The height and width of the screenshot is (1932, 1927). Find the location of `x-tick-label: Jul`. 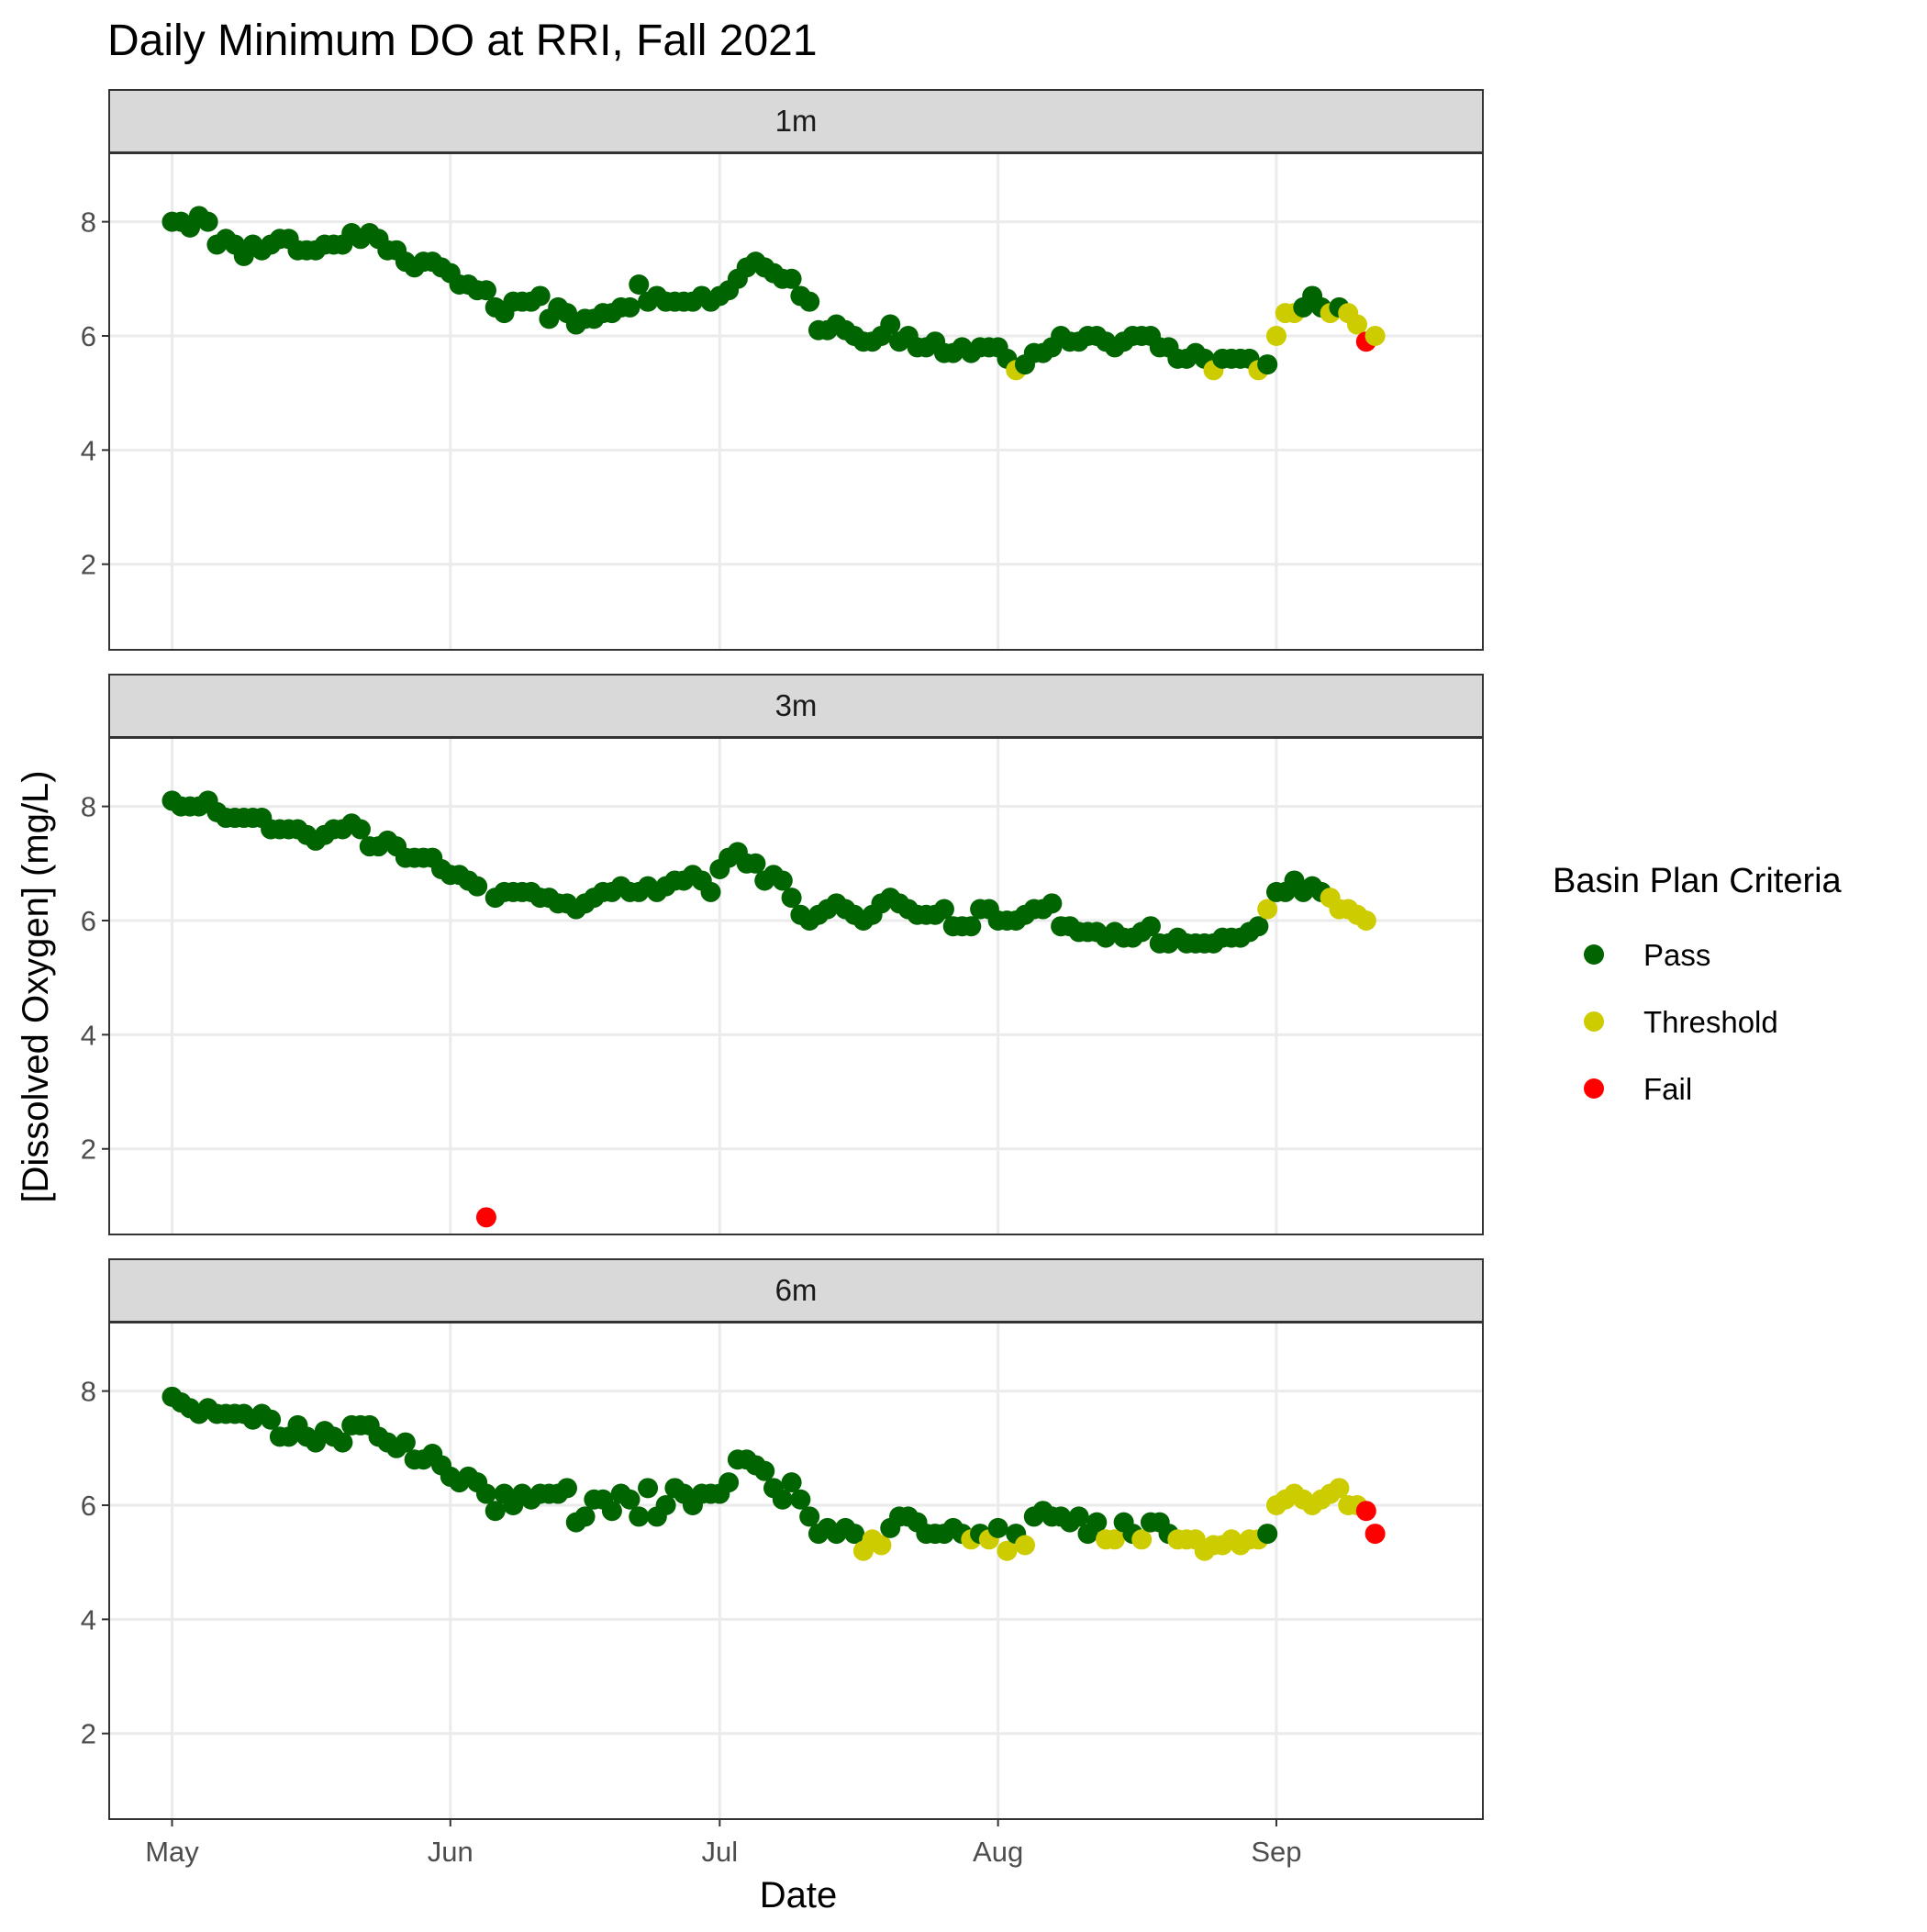

x-tick-label: Jul is located at coordinates (720, 1852).